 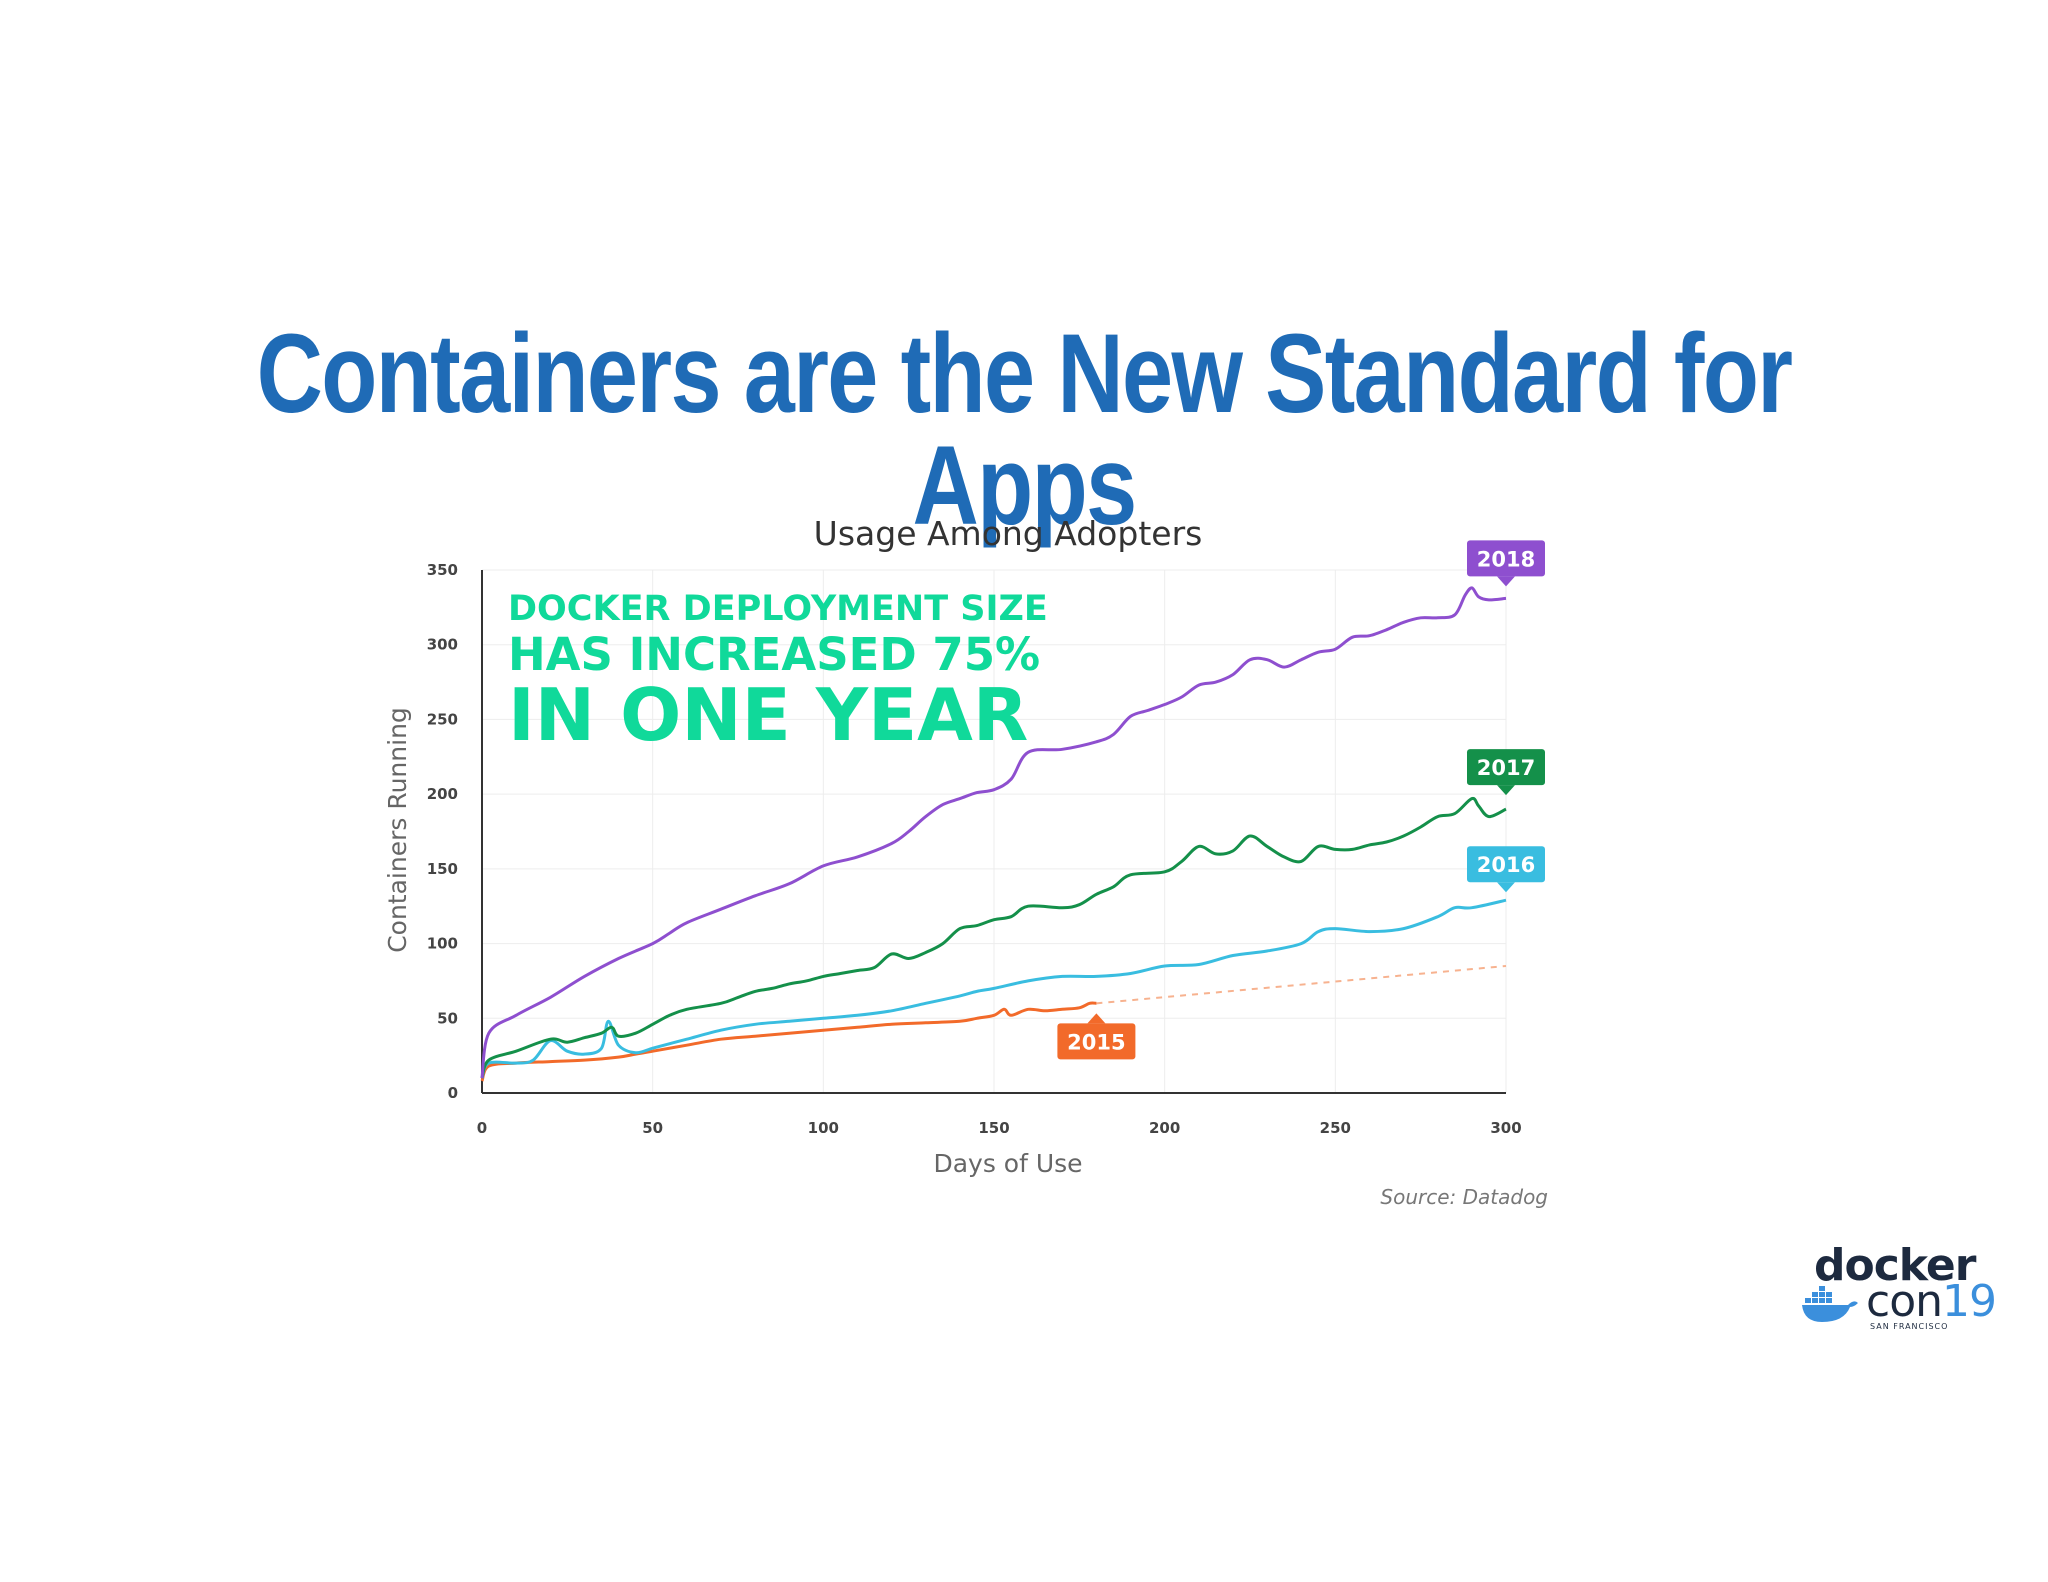 I want to click on badge-label: 2016, so click(x=1506, y=865).